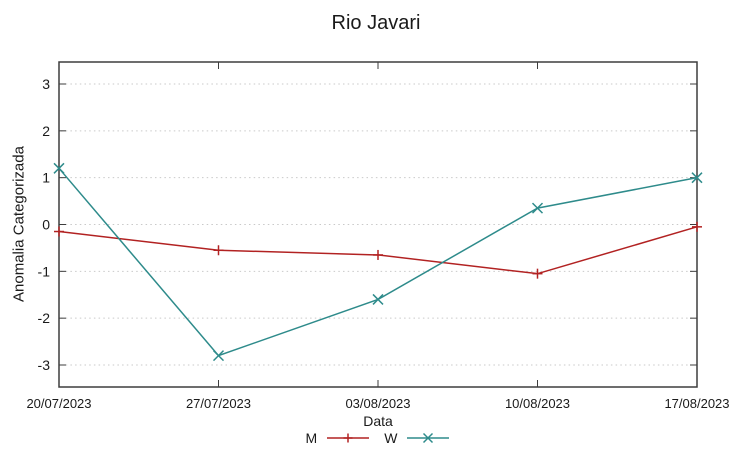  What do you see at coordinates (58, 403) in the screenshot?
I see `x-tick-label: 20/07/2023` at bounding box center [58, 403].